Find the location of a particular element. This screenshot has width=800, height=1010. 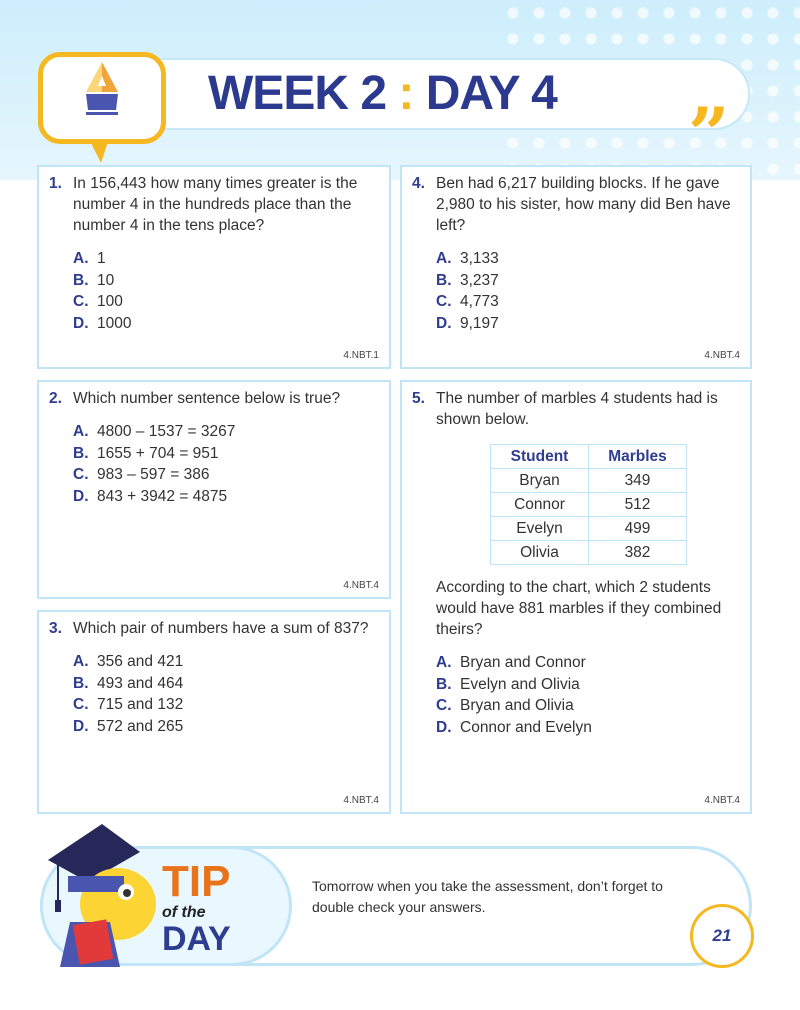

option-a: A. 3,133 is located at coordinates (588, 259).